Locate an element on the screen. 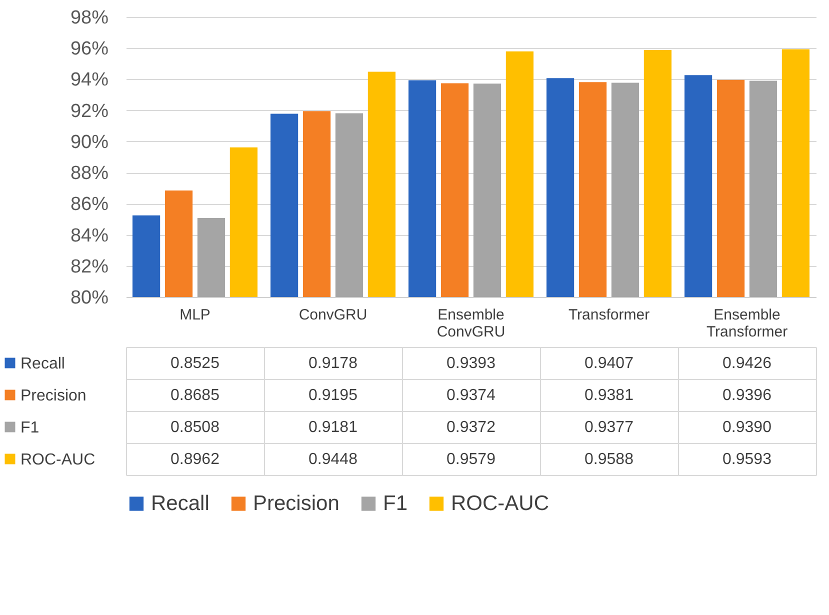 This screenshot has height=615, width=829. text: Recall is located at coordinates (42, 364).